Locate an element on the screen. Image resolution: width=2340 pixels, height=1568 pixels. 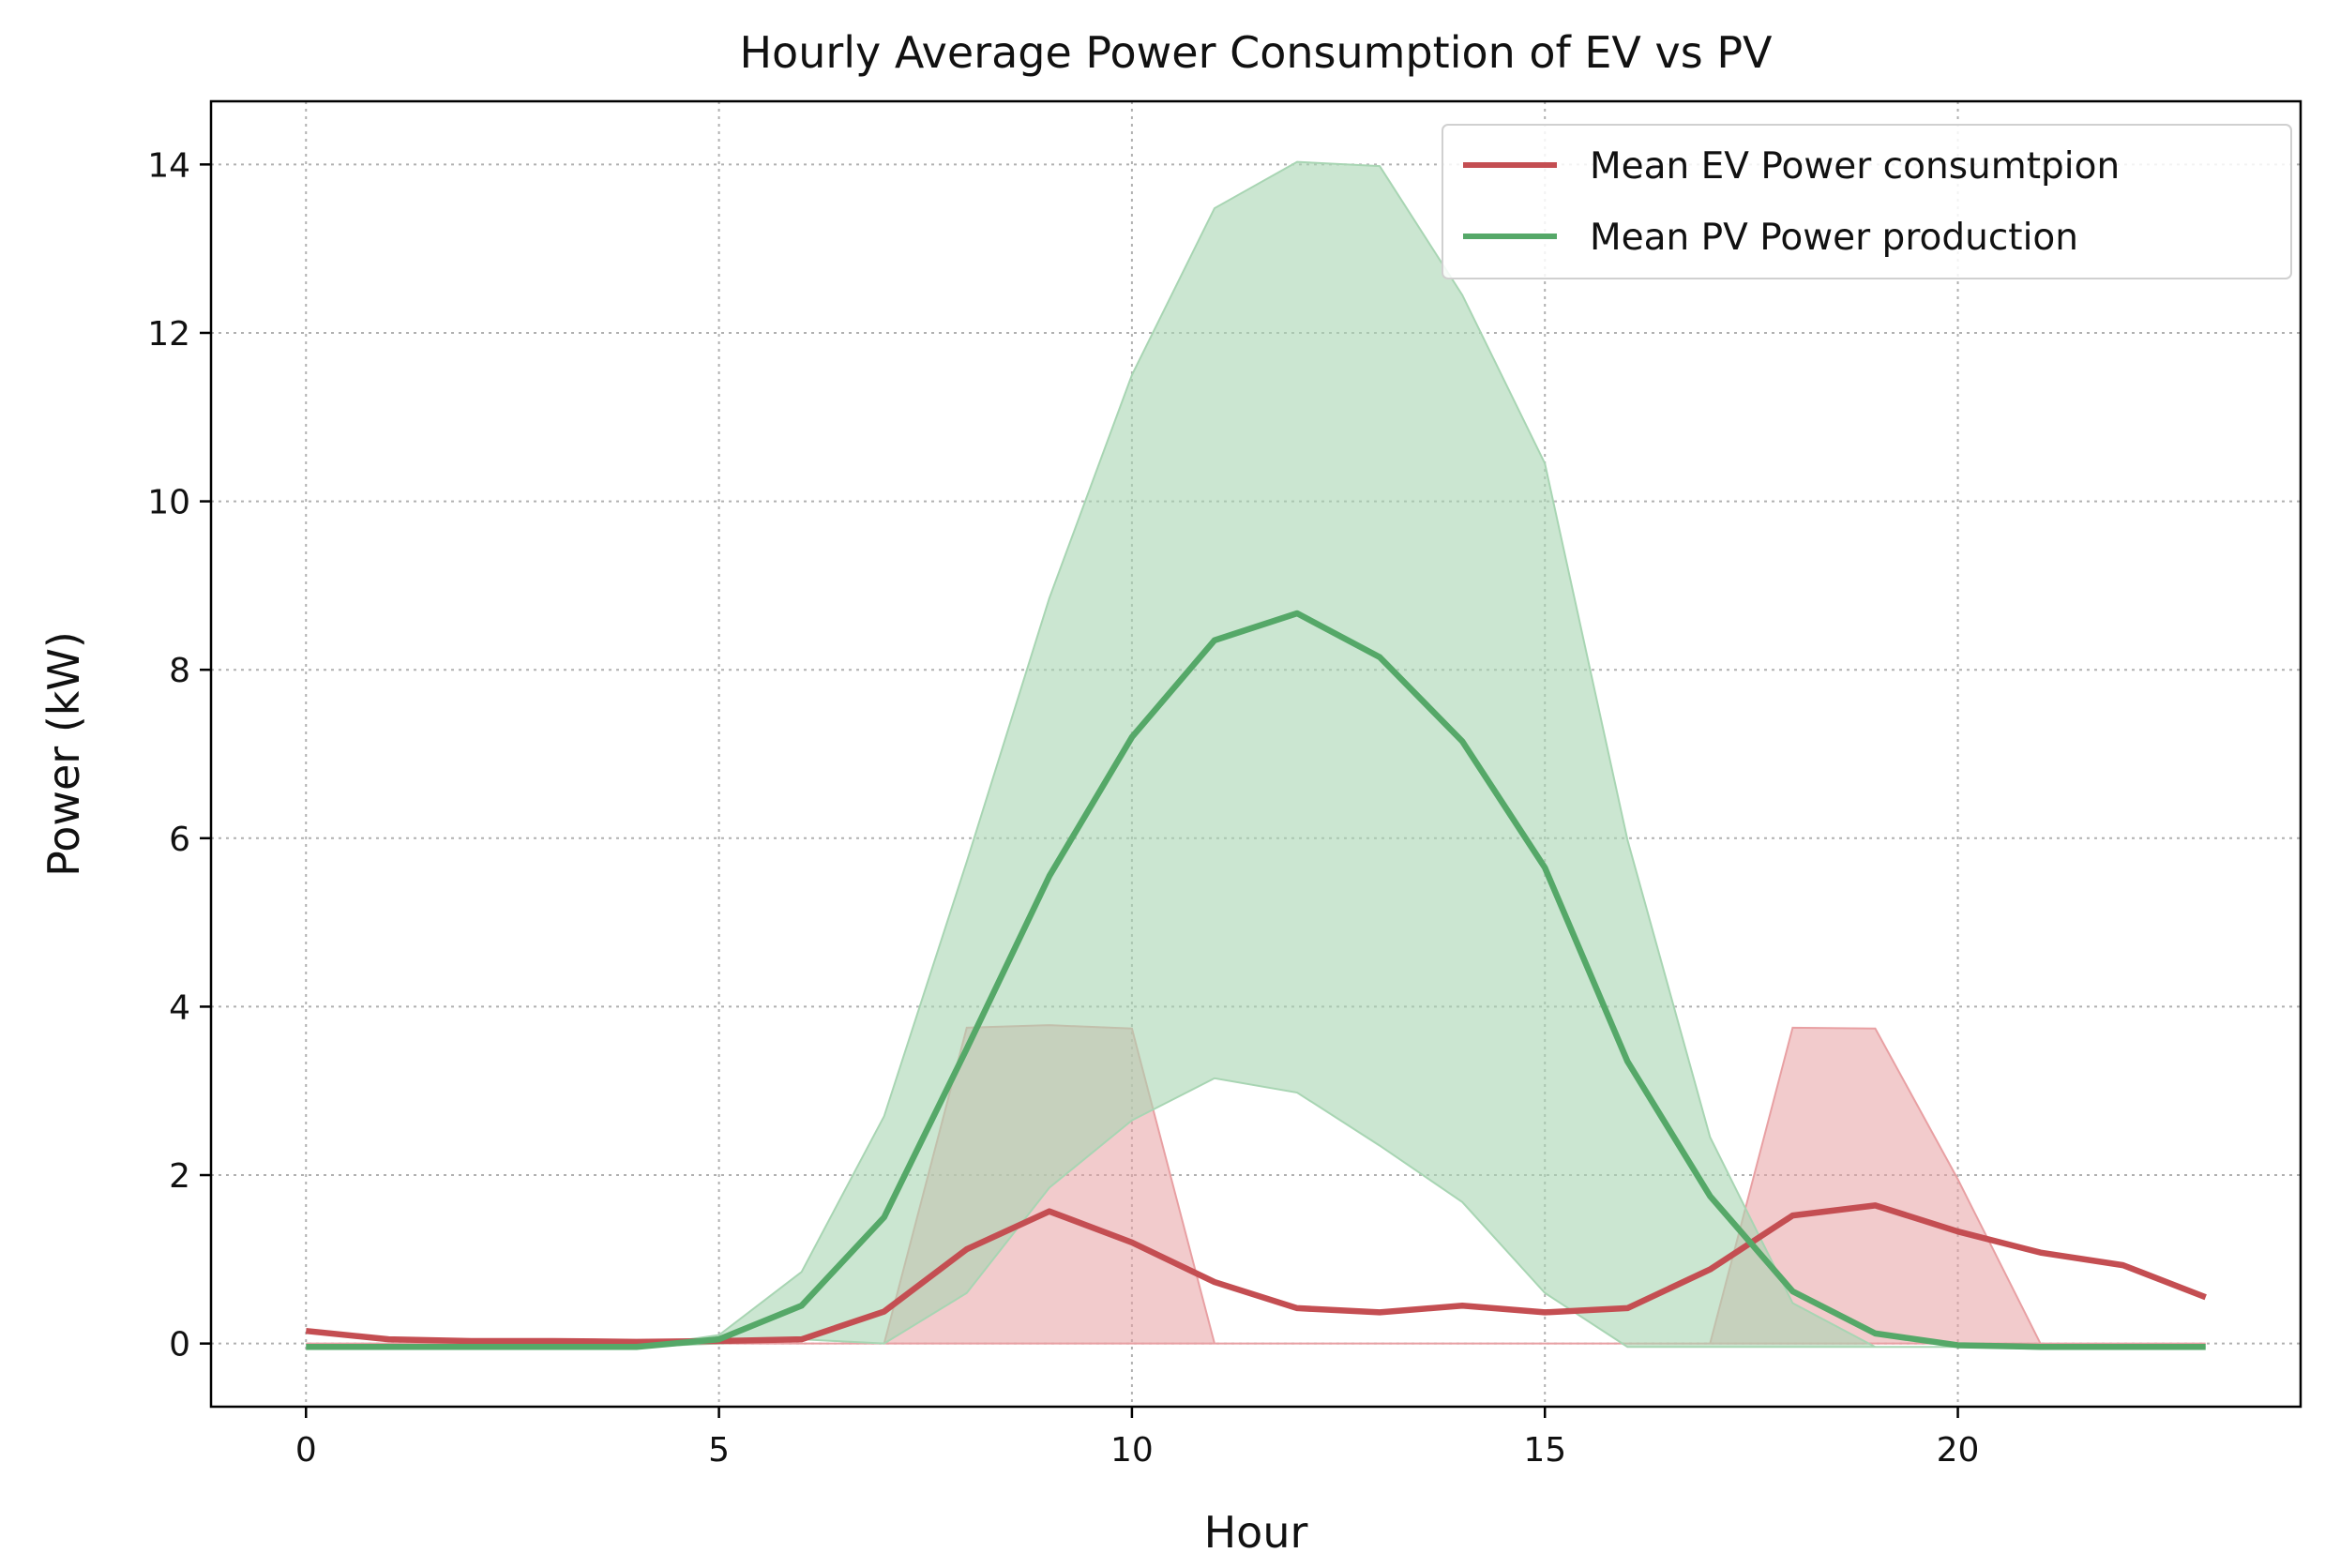
x-tick-label: 15 is located at coordinates (1545, 1450).